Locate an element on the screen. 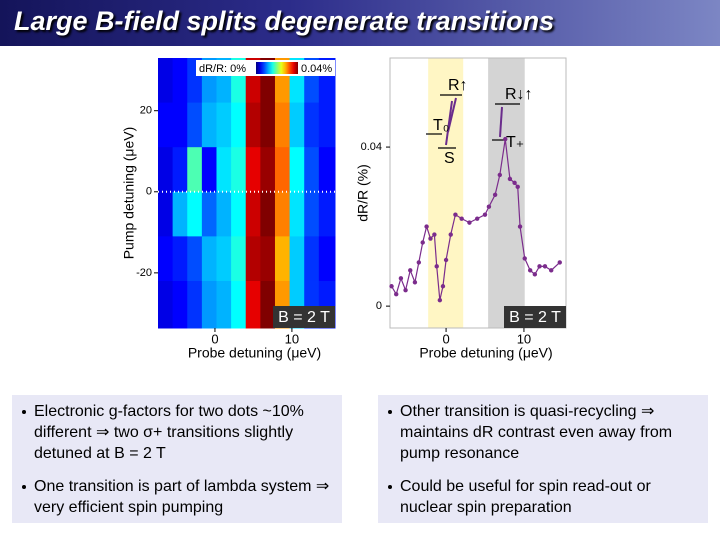 Image resolution: width=720 pixels, height=540 pixels. annotation: B = 2 T is located at coordinates (535, 317).